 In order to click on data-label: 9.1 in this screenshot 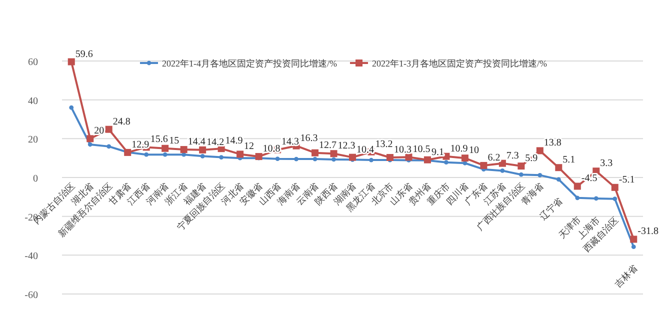, I will do `click(437, 152)`.